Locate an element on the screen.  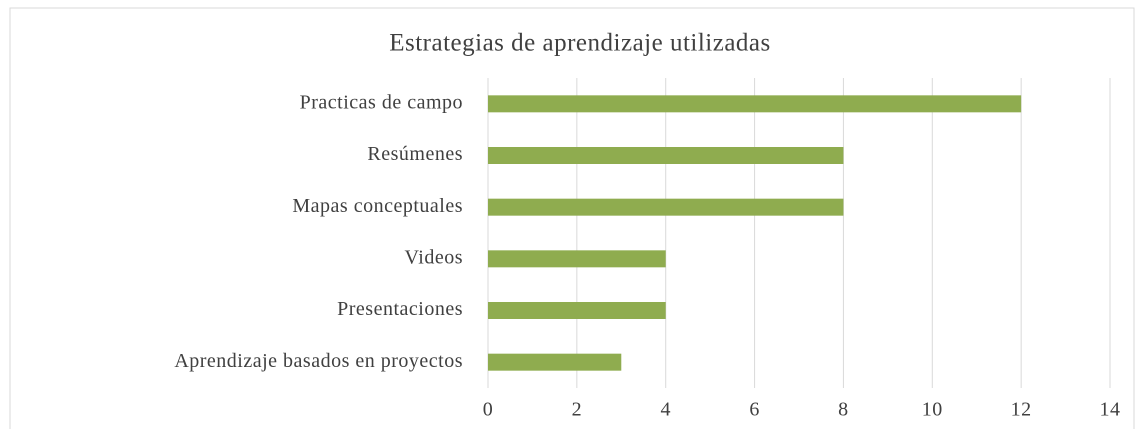
y-tick-label: Practicas de campo is located at coordinates (381, 102).